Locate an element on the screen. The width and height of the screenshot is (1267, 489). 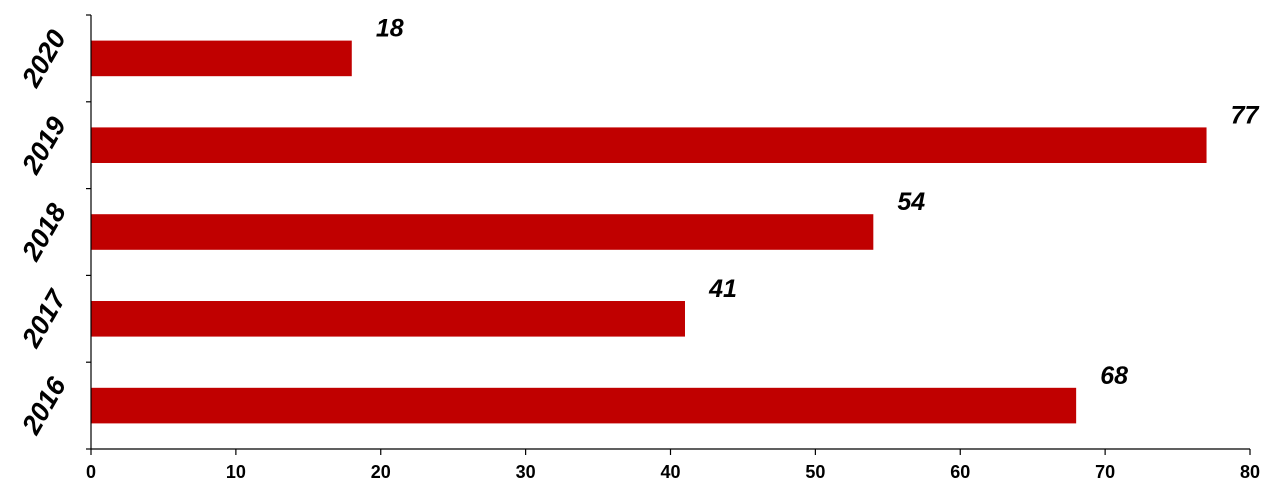
data-label-2020: 18 is located at coordinates (390, 29).